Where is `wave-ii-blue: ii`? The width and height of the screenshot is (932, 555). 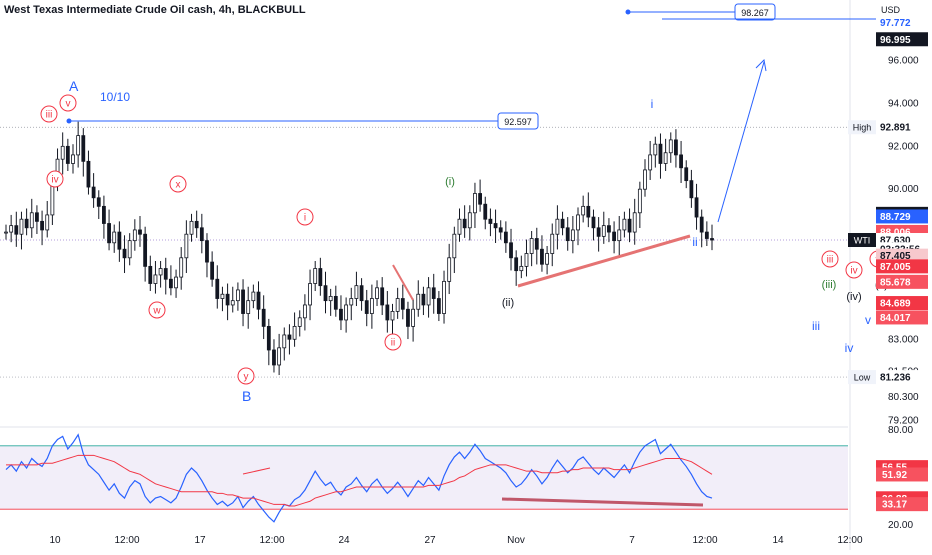 wave-ii-blue: ii is located at coordinates (694, 242).